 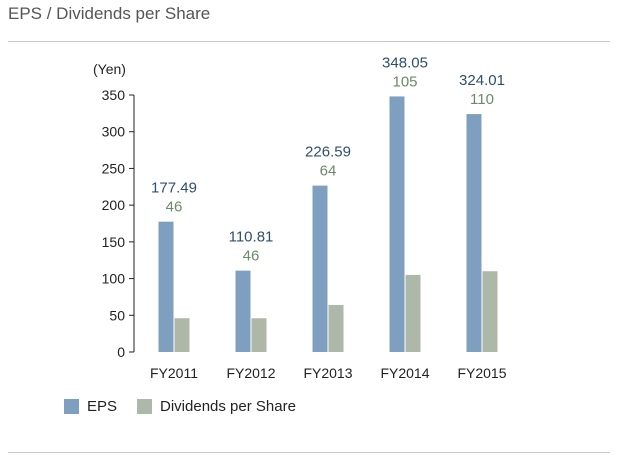 What do you see at coordinates (482, 80) in the screenshot?
I see `eps-value-label: 324.01` at bounding box center [482, 80].